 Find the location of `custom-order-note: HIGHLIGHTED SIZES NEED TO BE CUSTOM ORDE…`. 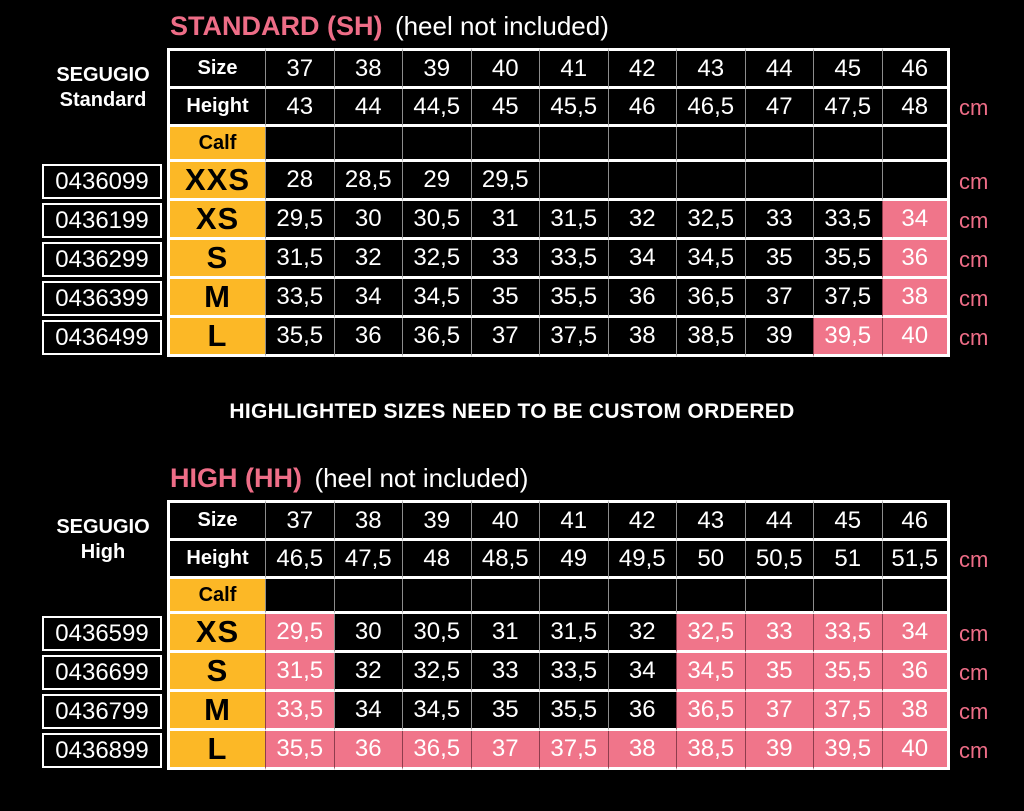

custom-order-note: HIGHLIGHTED SIZES NEED TO BE CUSTOM ORDE… is located at coordinates (512, 411).